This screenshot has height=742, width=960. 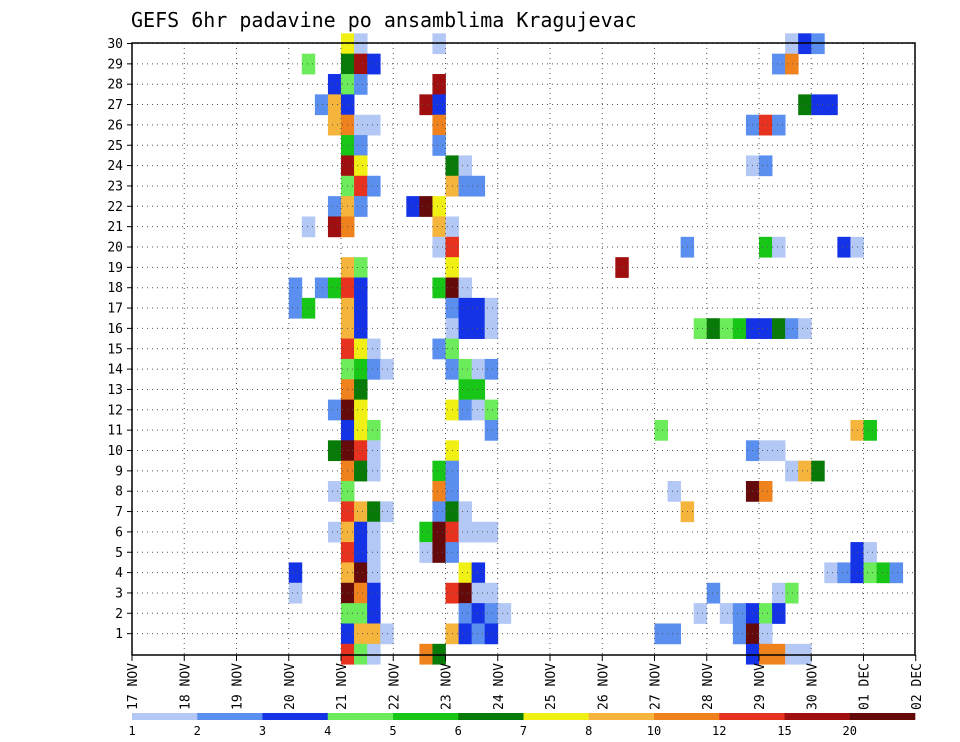 What do you see at coordinates (603, 686) in the screenshot?
I see `x-tick-label: 26 NOV` at bounding box center [603, 686].